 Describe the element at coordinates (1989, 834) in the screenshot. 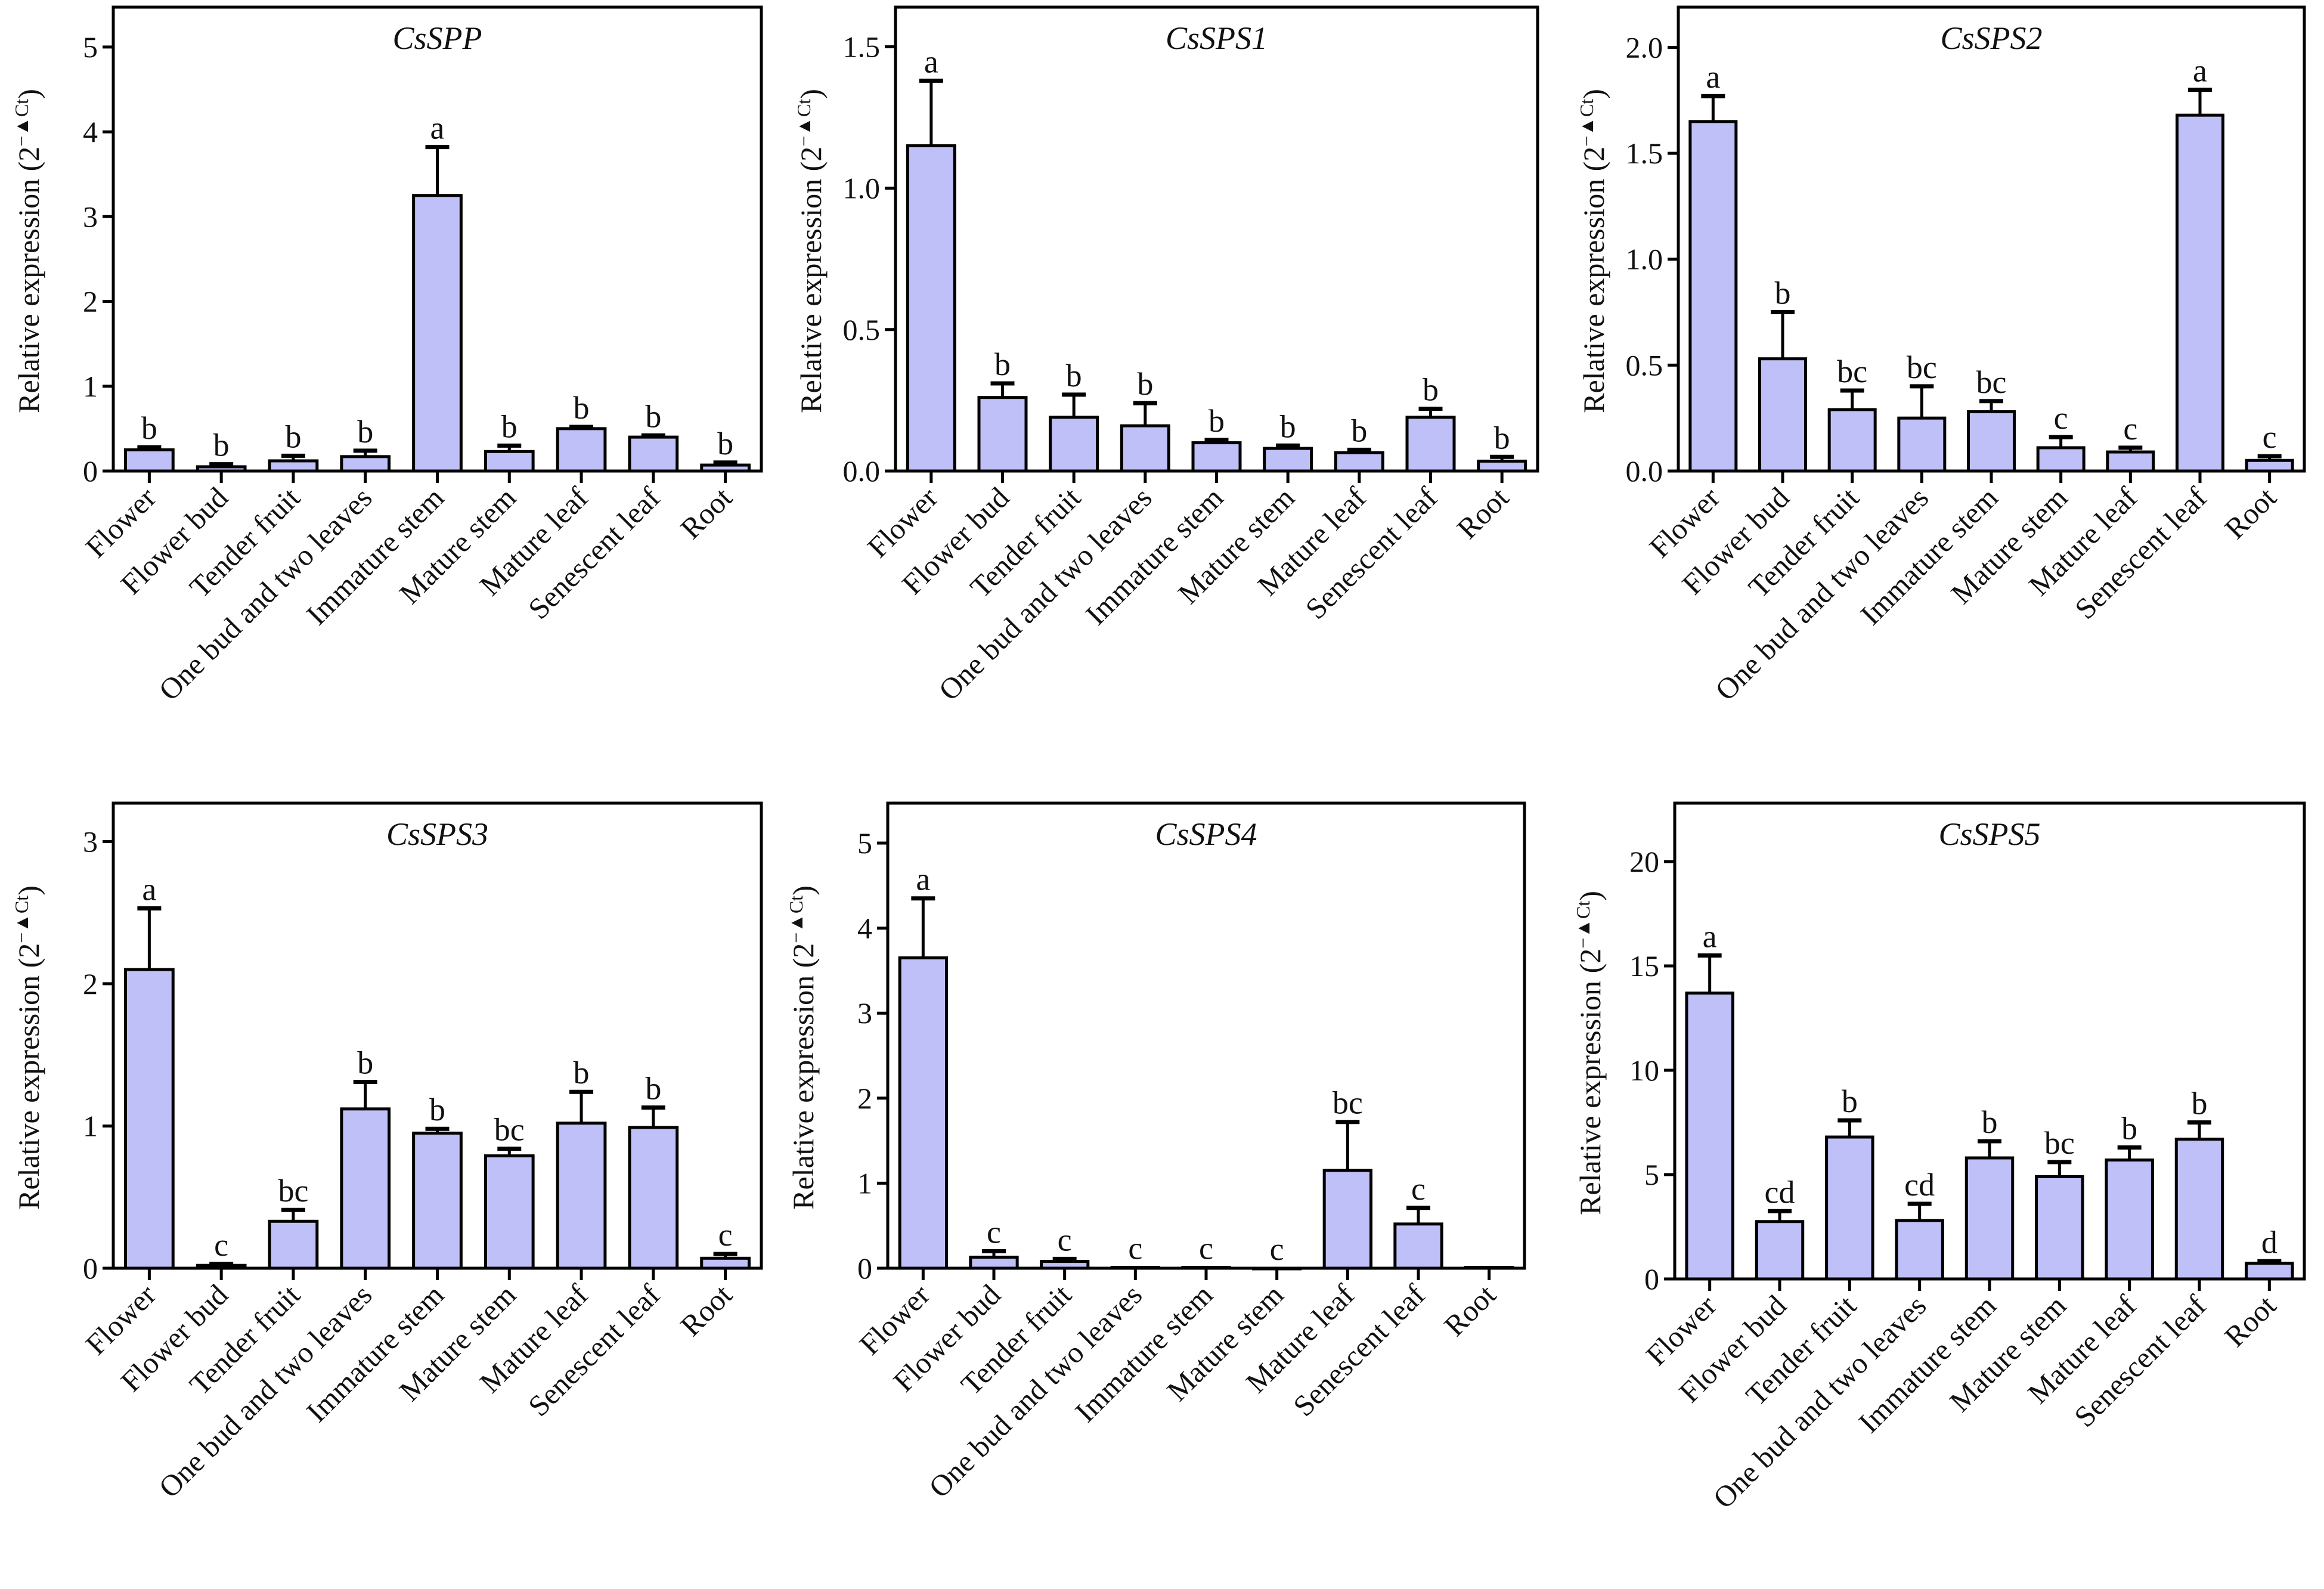

I see `chart-title: CsSPS5` at that location.